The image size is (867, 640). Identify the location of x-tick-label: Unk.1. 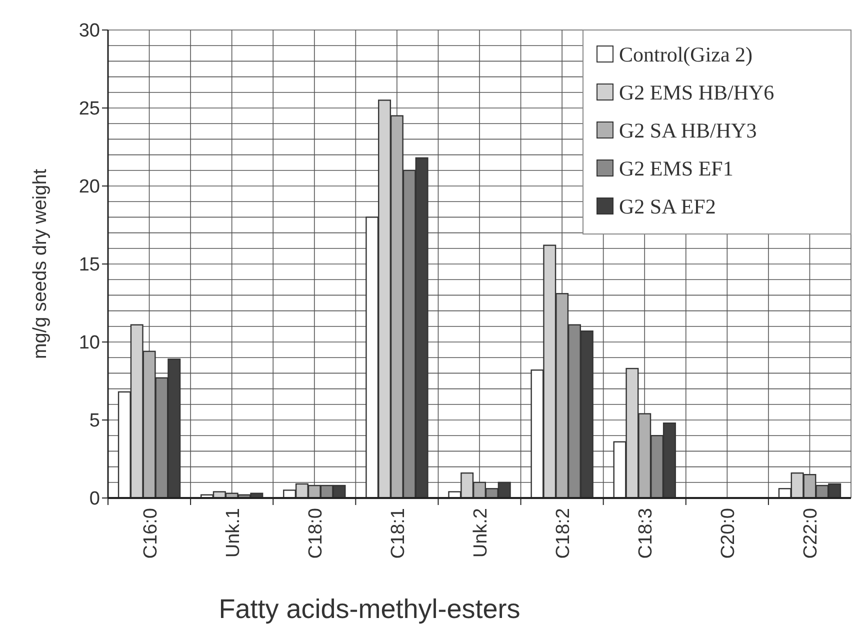
(233, 533).